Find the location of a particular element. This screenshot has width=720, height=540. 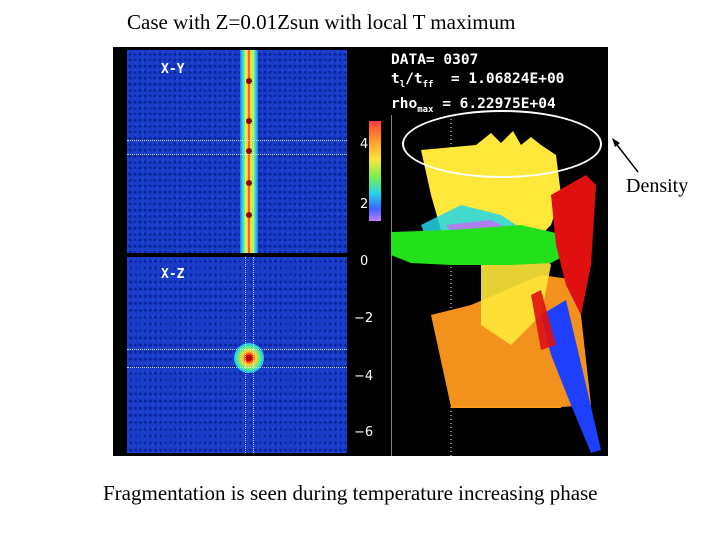

info-time-prefix: t is located at coordinates (395, 79).